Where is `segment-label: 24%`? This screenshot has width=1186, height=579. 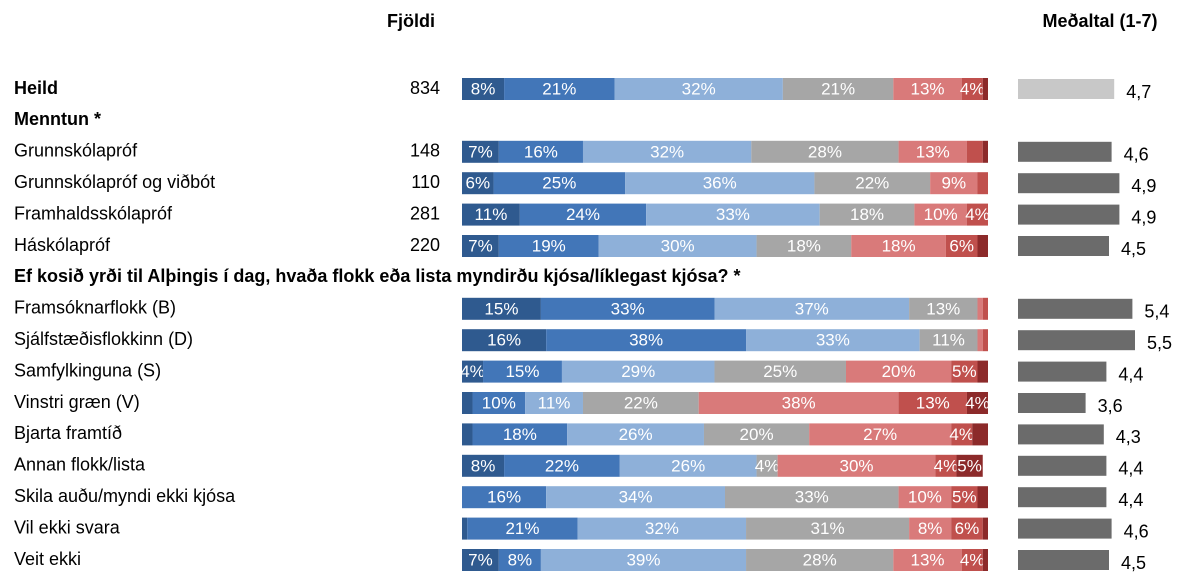
segment-label: 24% is located at coordinates (583, 214).